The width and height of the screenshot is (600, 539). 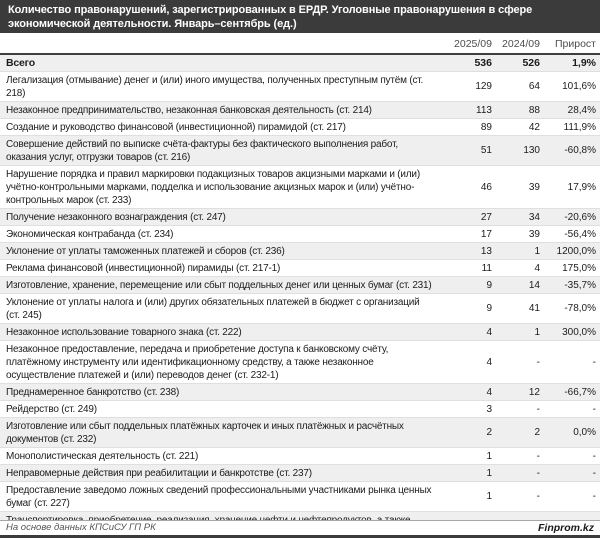 I want to click on cell-growth: 1200,0%, so click(x=576, y=251).